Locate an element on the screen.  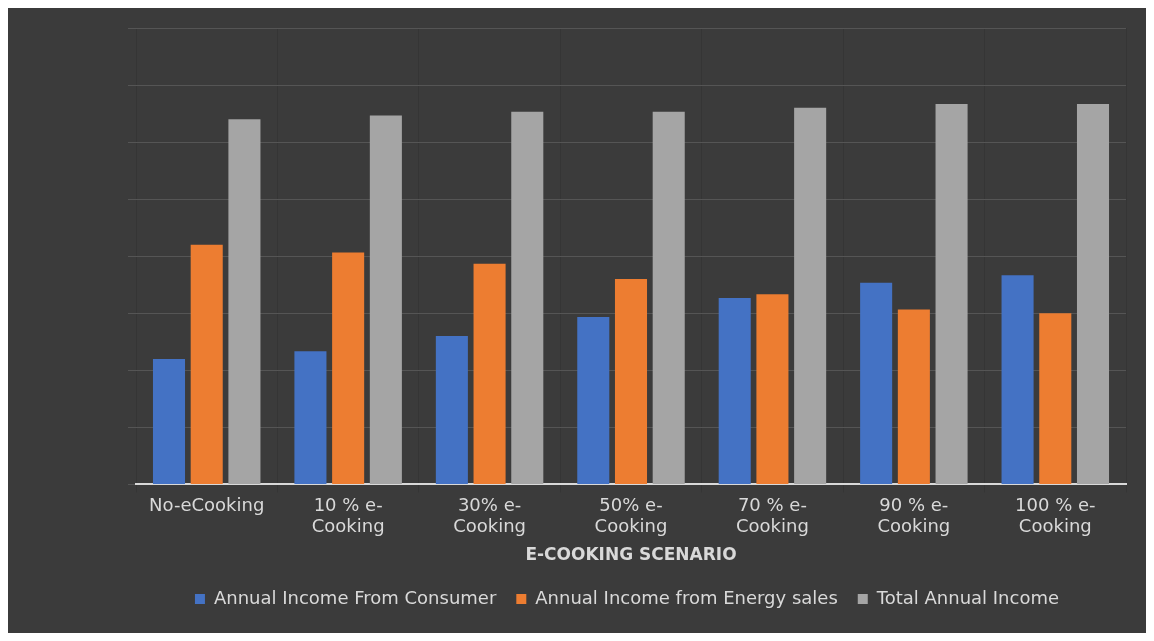
x-axis-title: E-COOKING SCENARIO is located at coordinates (631, 554).